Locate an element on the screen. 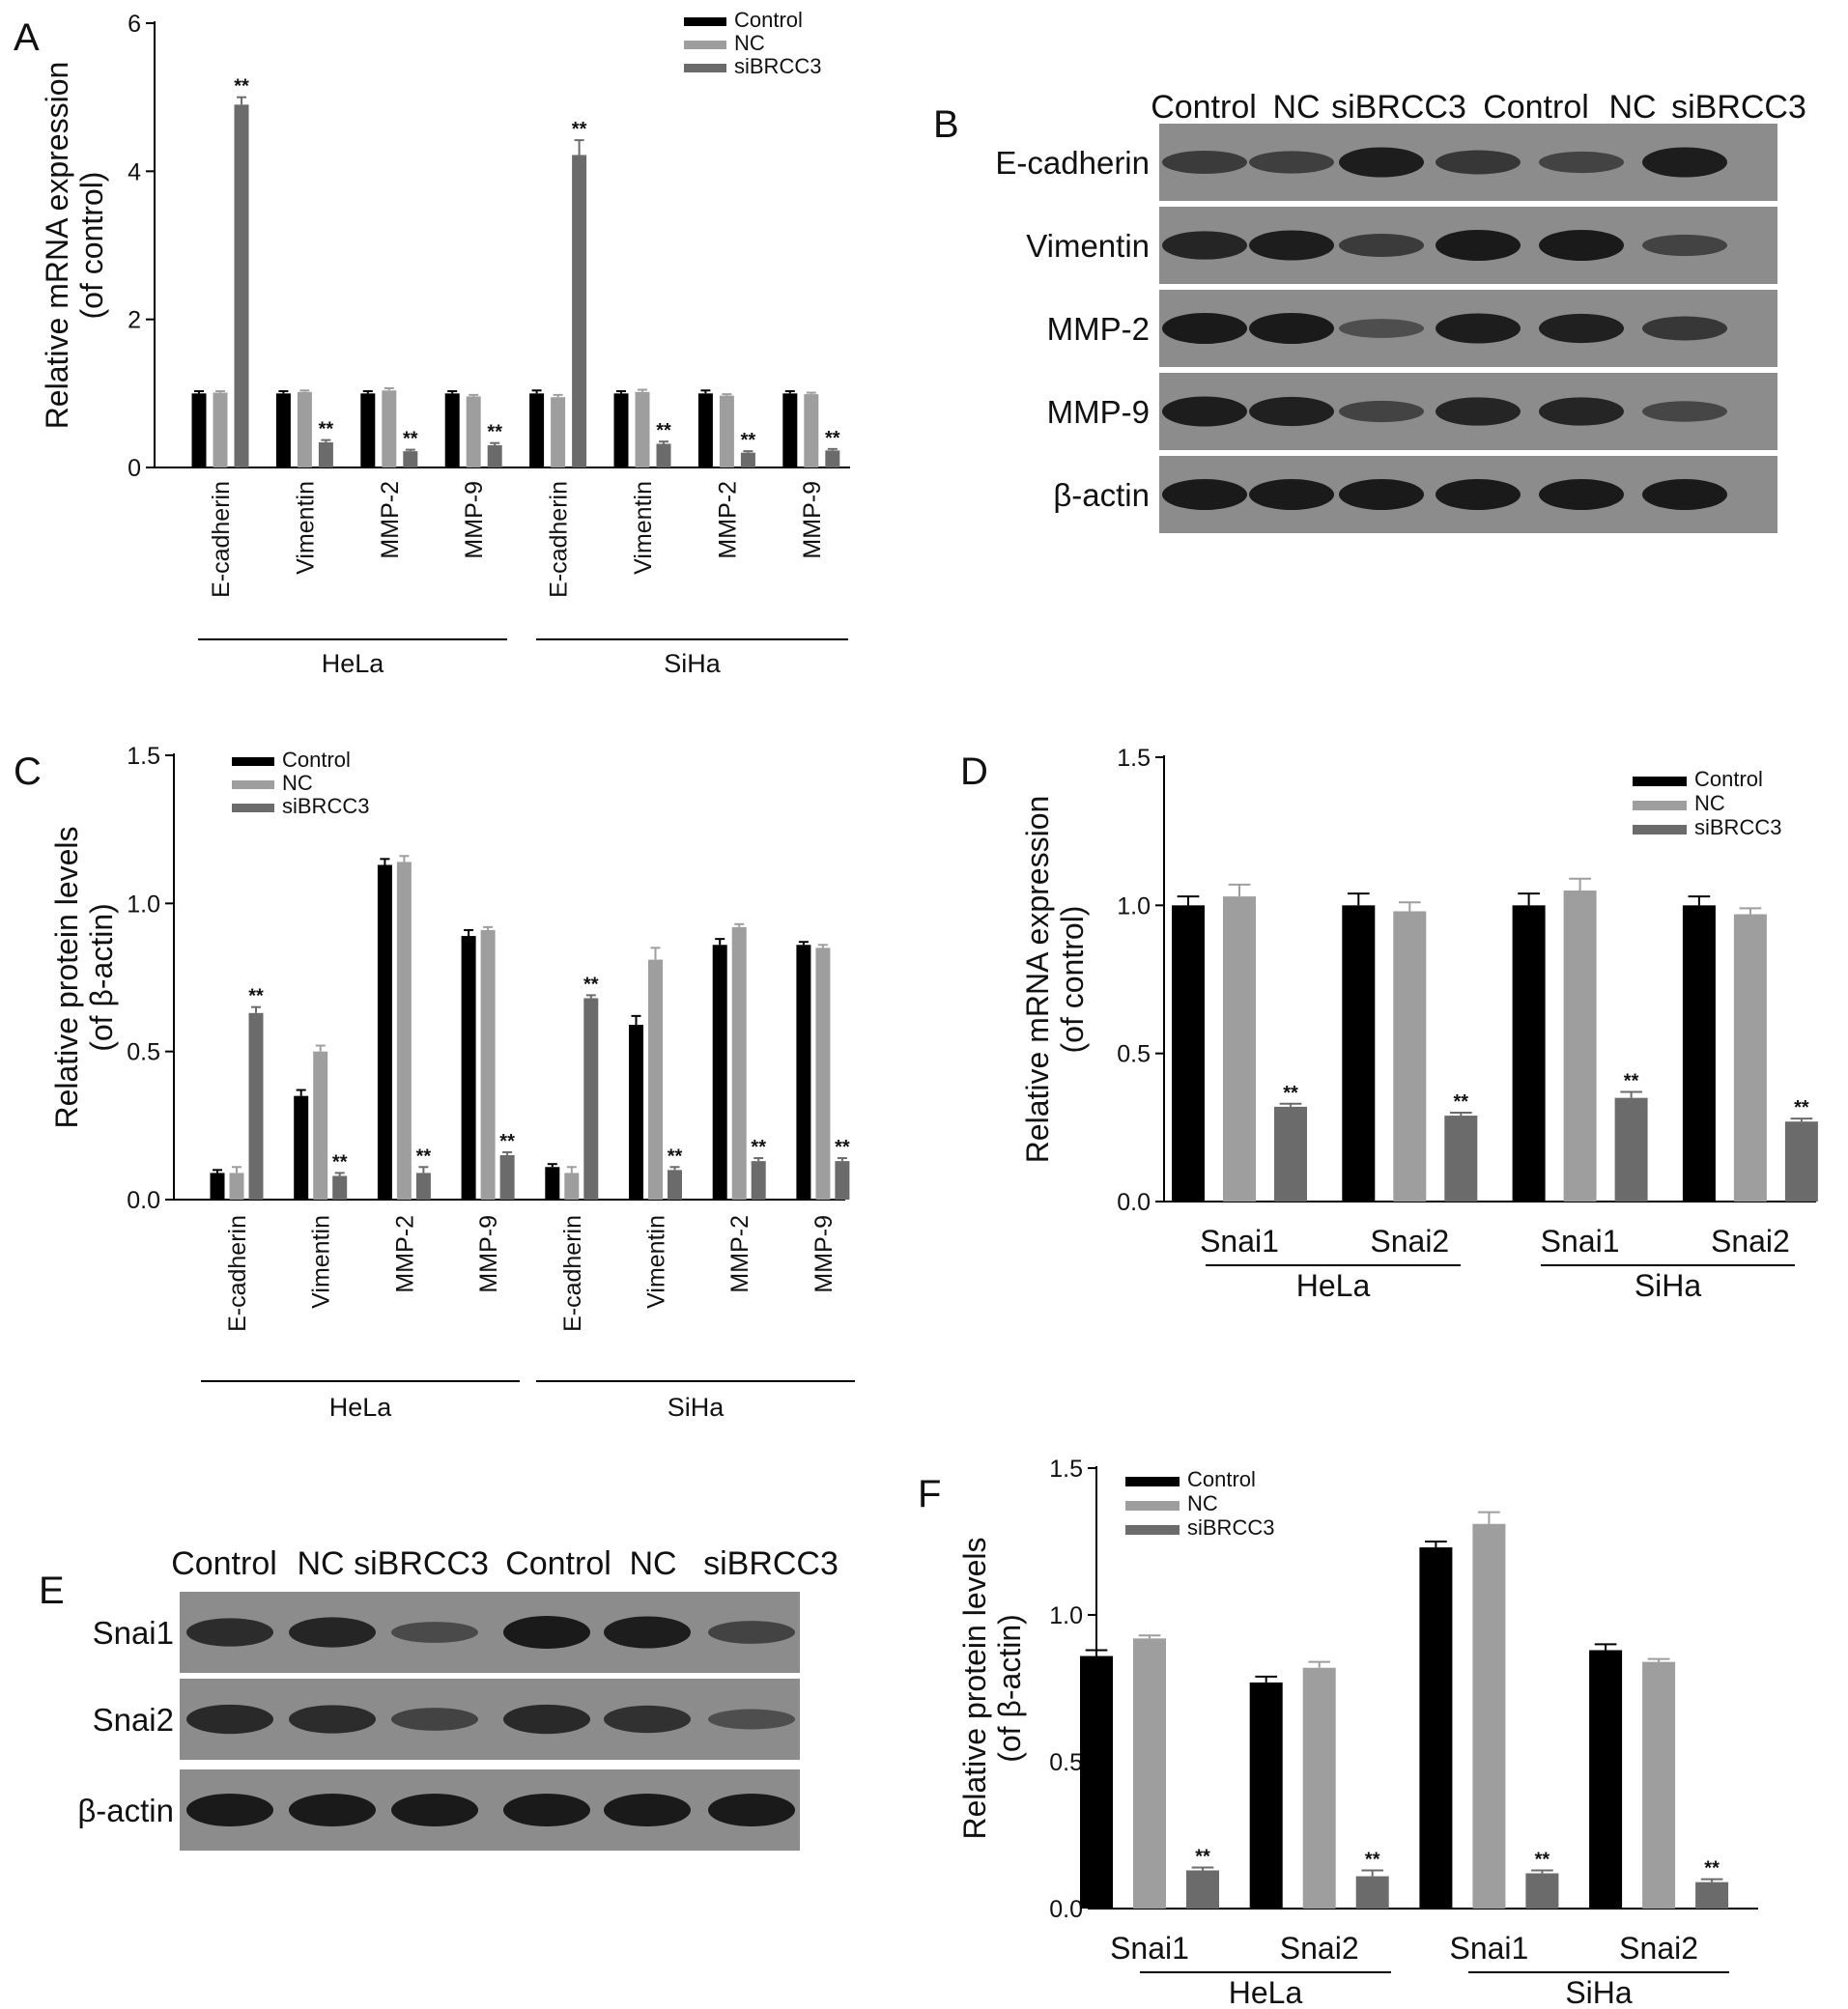  panel-letter-f: F is located at coordinates (929, 1494).